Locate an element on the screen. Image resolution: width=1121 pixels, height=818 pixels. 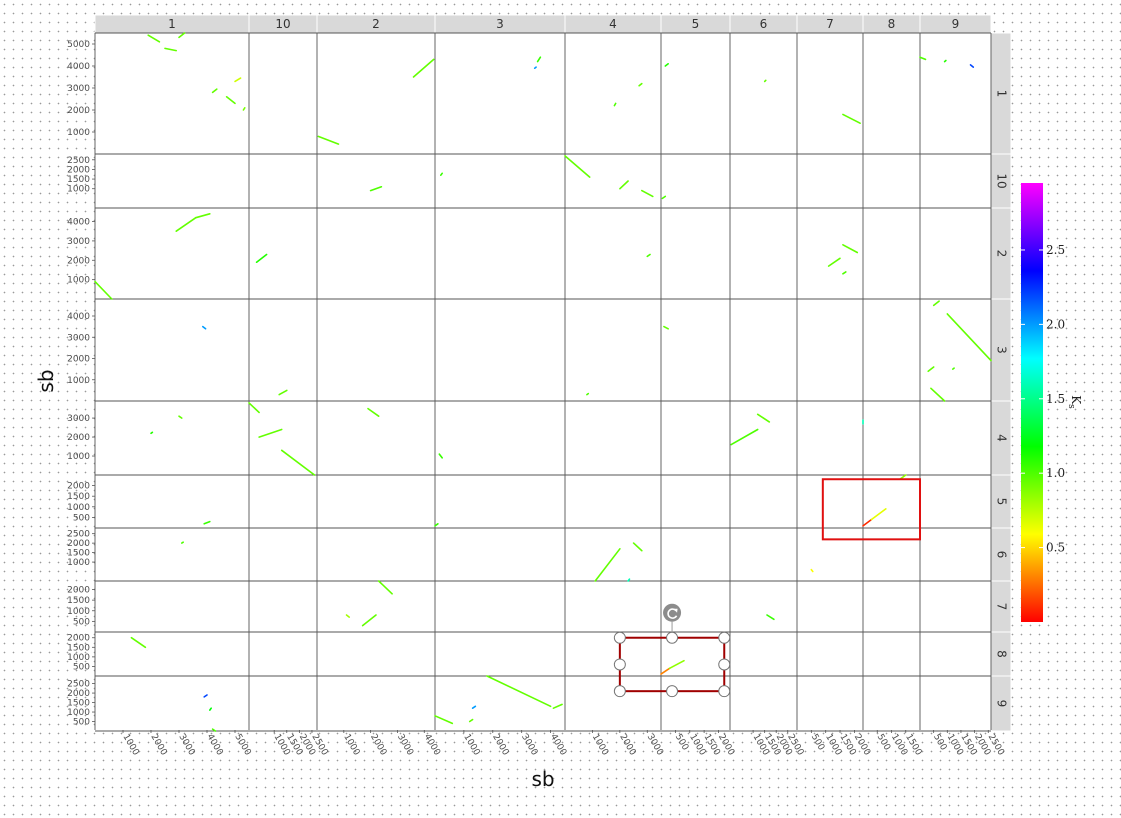
highlight-rectangle is located at coordinates (871, 509).